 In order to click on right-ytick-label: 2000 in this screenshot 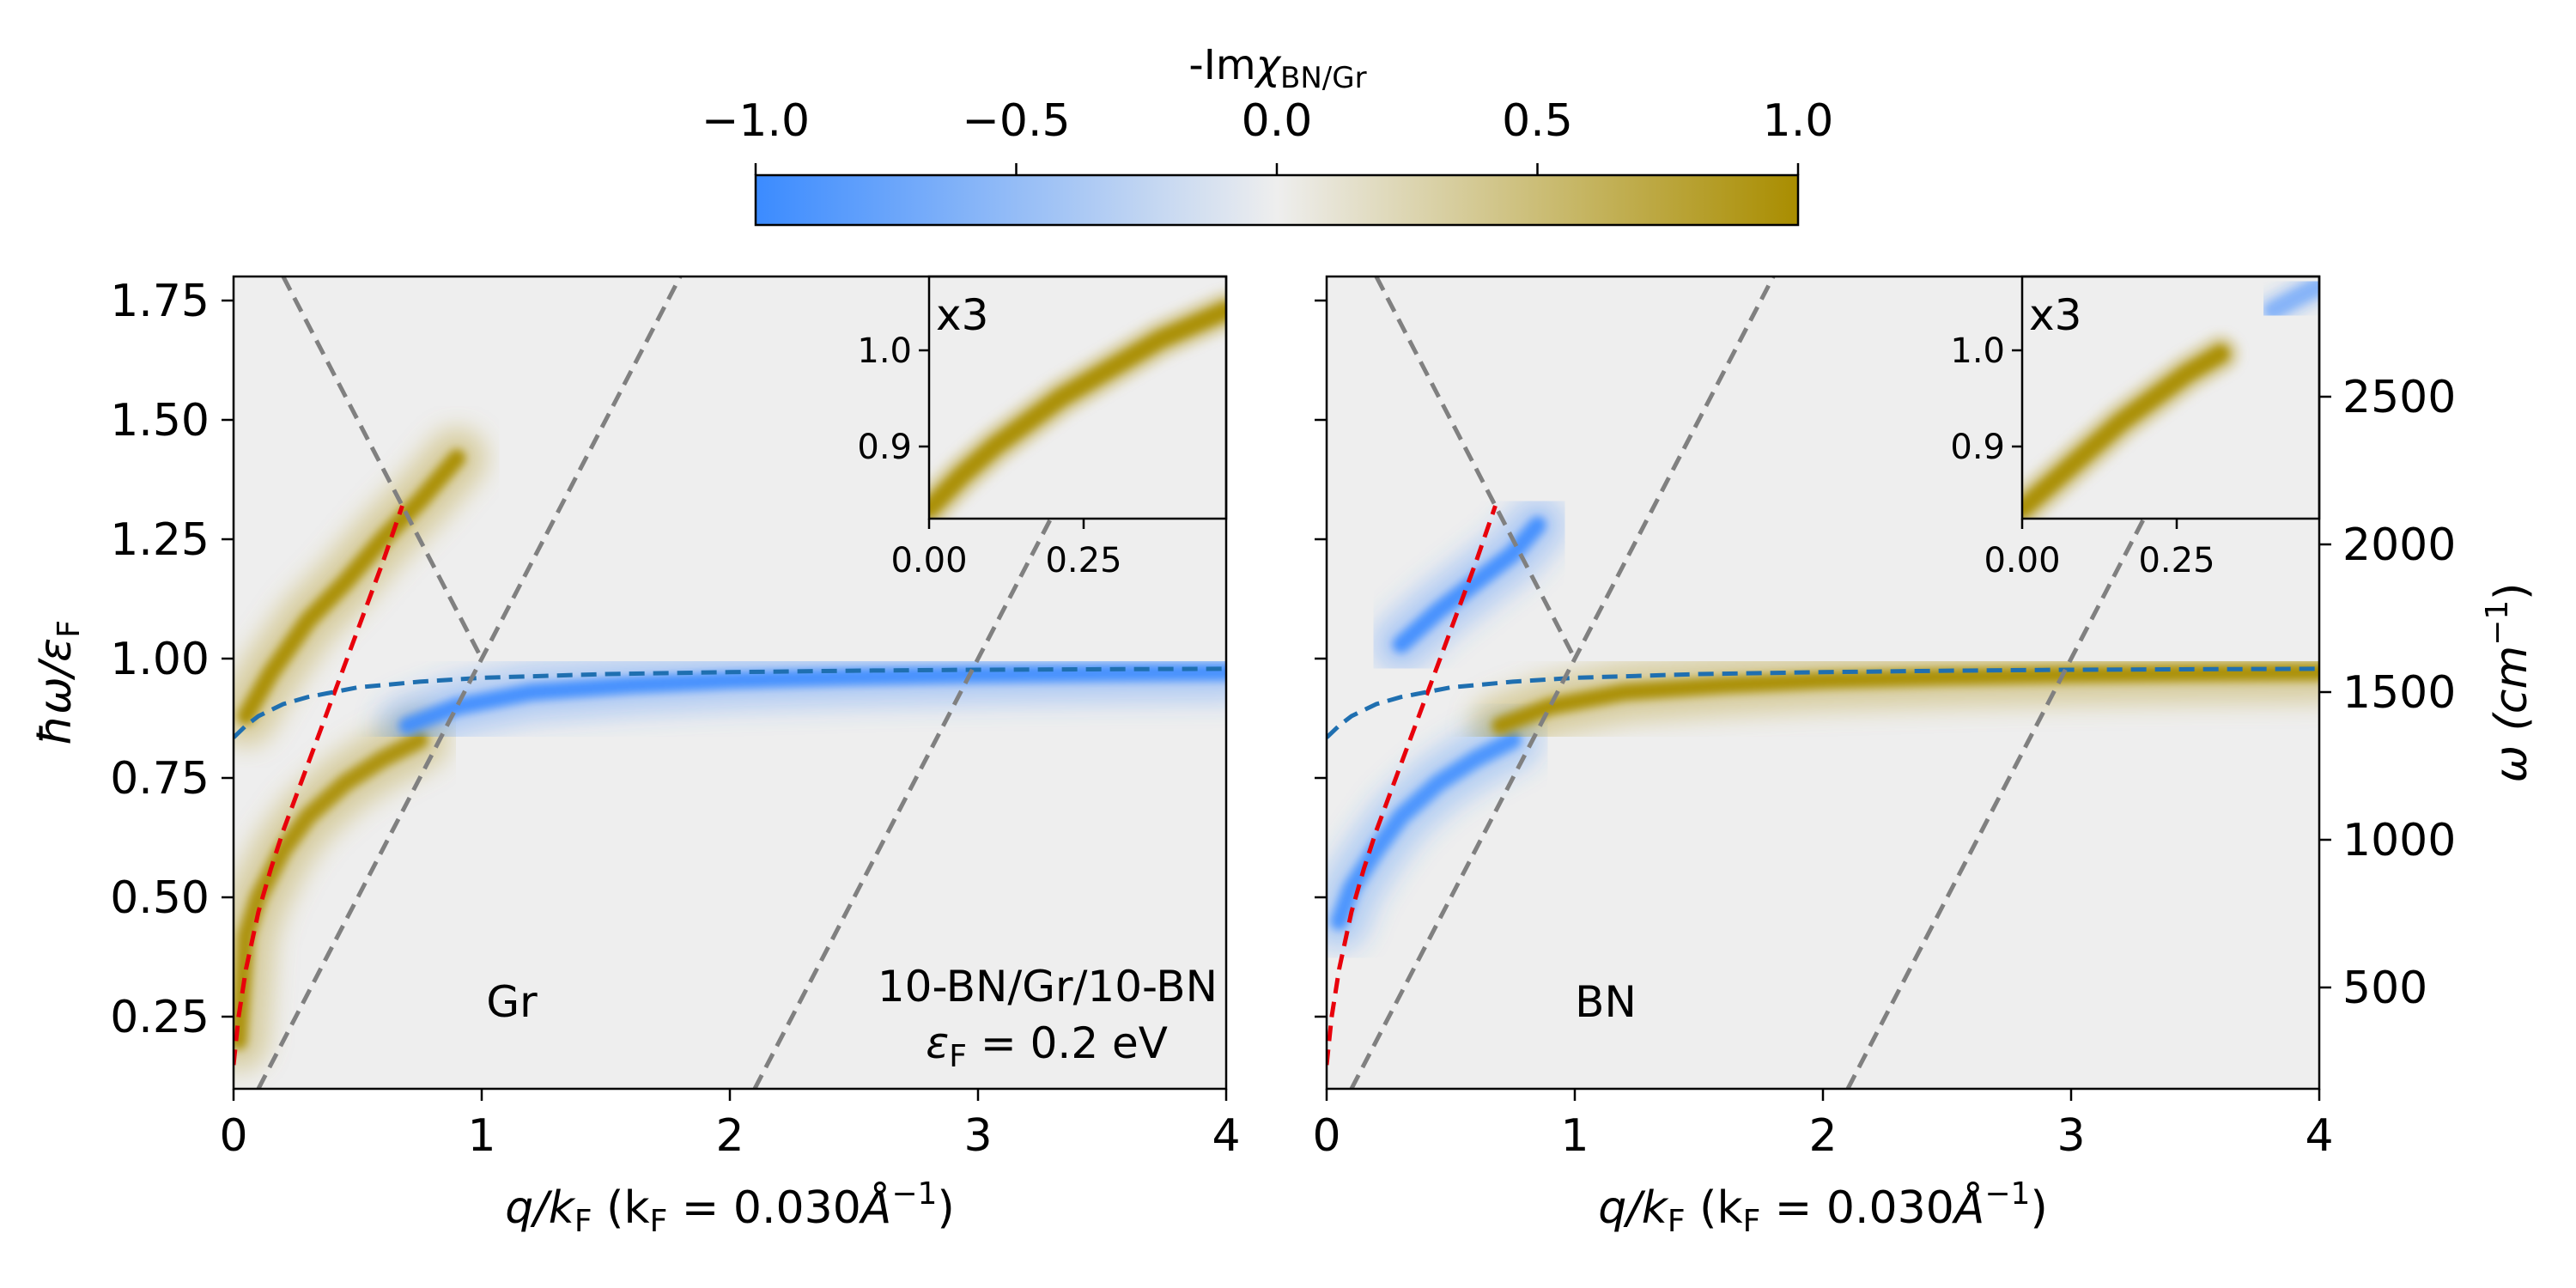, I will do `click(2399, 545)`.